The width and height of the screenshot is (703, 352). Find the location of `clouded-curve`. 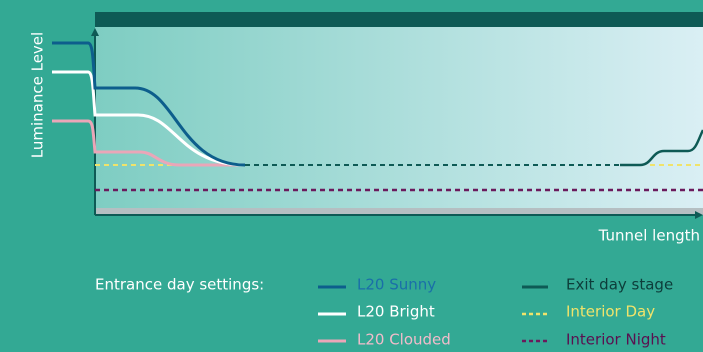

clouded-curve is located at coordinates (148, 143).